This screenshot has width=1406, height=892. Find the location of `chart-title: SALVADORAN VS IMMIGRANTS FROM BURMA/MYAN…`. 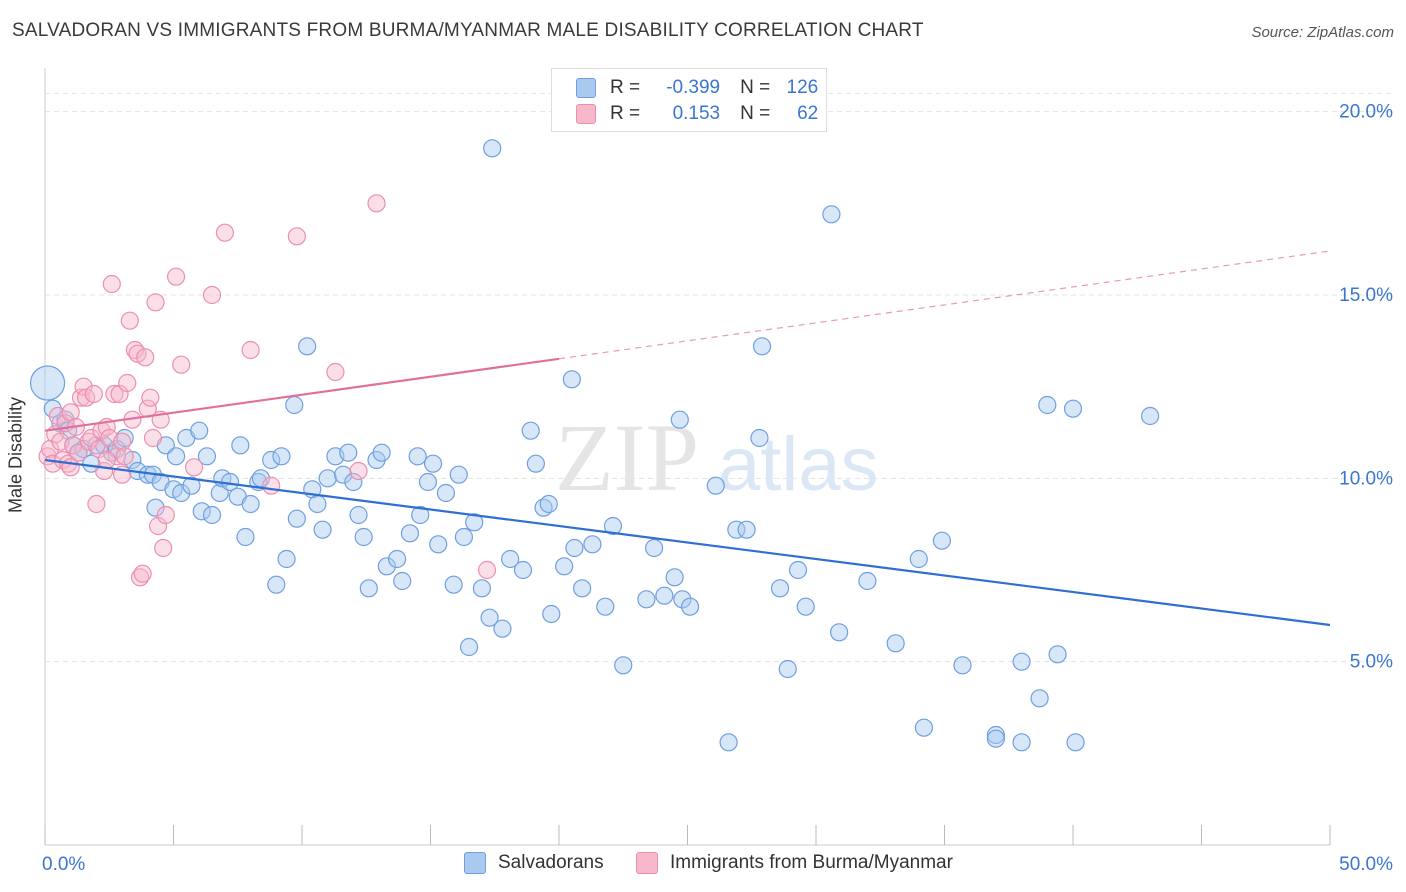

chart-title: SALVADORAN VS IMMIGRANTS FROM BURMA/MYAN… is located at coordinates (468, 30).